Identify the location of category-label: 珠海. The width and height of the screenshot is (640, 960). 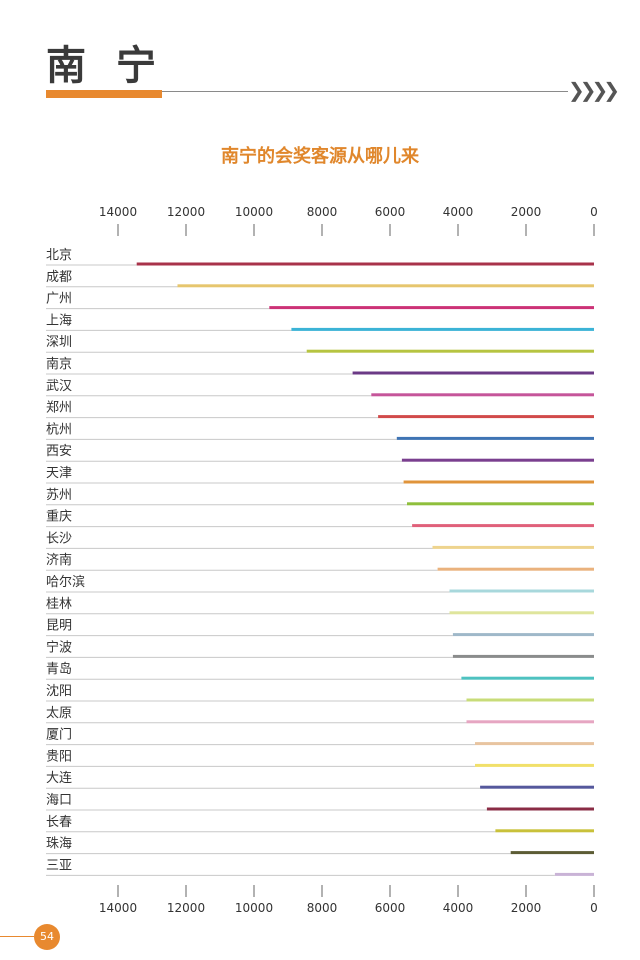
(59, 844).